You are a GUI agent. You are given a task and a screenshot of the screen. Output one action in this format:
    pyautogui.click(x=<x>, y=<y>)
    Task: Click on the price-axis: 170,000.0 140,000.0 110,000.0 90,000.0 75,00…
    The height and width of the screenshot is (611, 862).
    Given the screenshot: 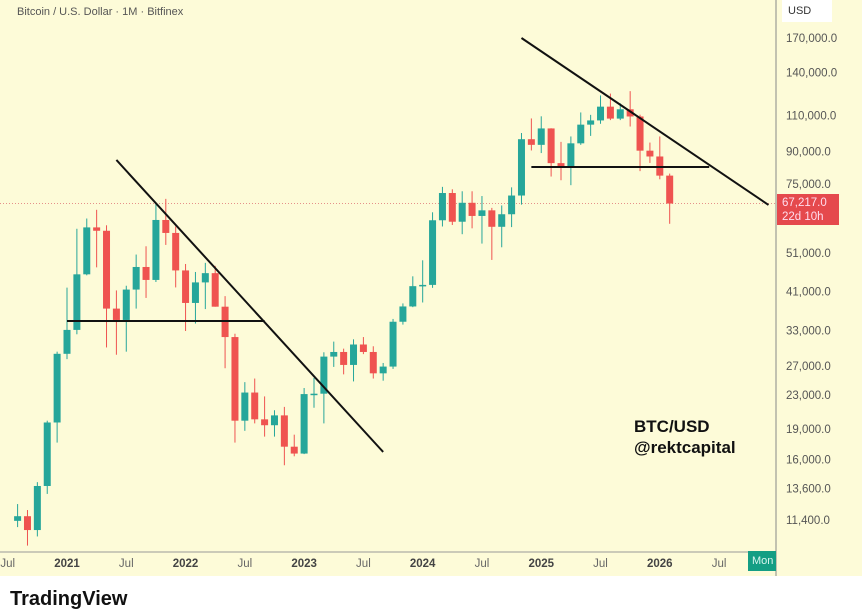 What is the action you would take?
    pyautogui.click(x=811, y=280)
    